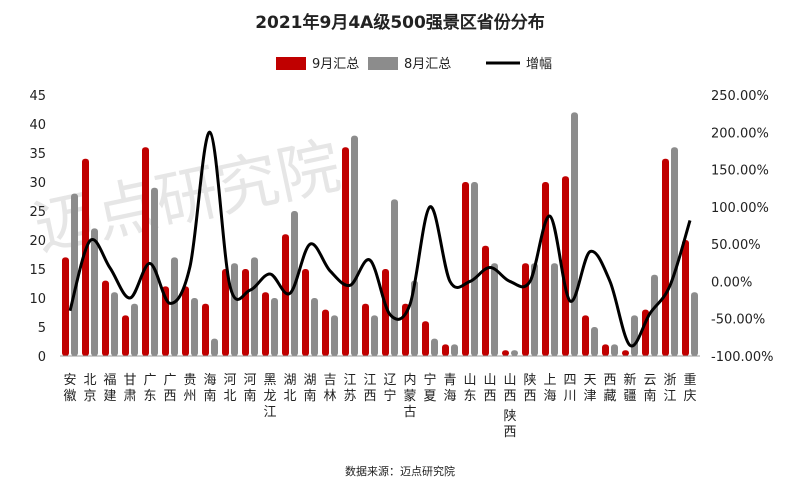  Describe the element at coordinates (740, 133) in the screenshot. I see `y-right-tick-label: 200.00%` at that location.